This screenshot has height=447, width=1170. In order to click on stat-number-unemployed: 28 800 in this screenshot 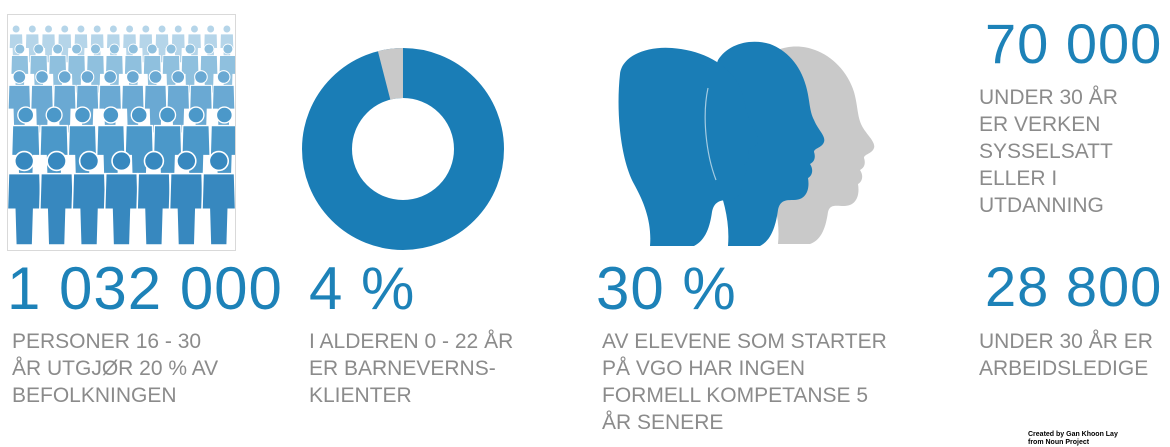, I will do `click(1074, 286)`.